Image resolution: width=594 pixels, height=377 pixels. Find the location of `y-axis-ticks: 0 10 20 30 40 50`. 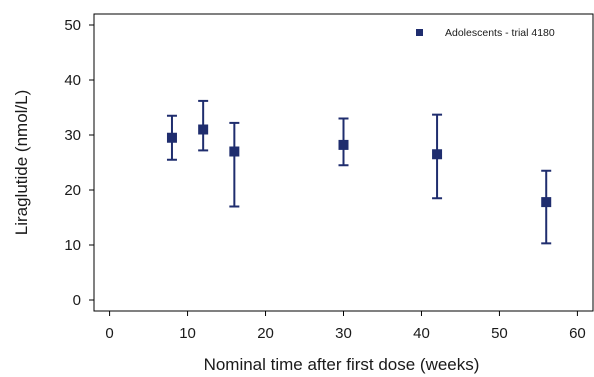

y-axis-ticks: 0 10 20 30 40 50 is located at coordinates (79, 163).